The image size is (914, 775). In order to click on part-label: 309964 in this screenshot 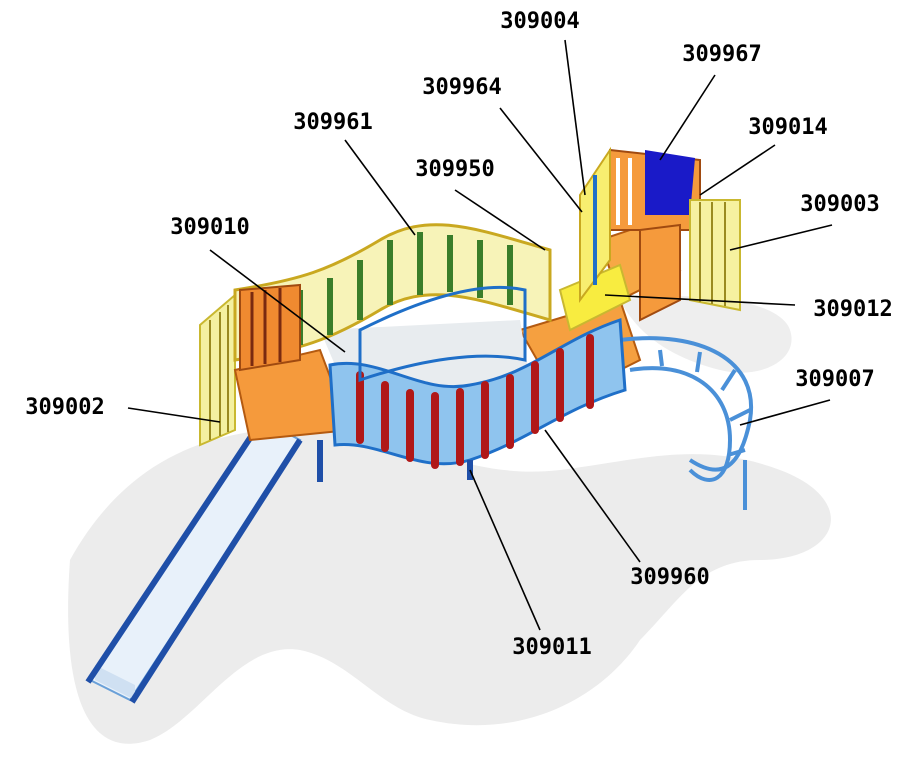, I will do `click(461, 87)`.